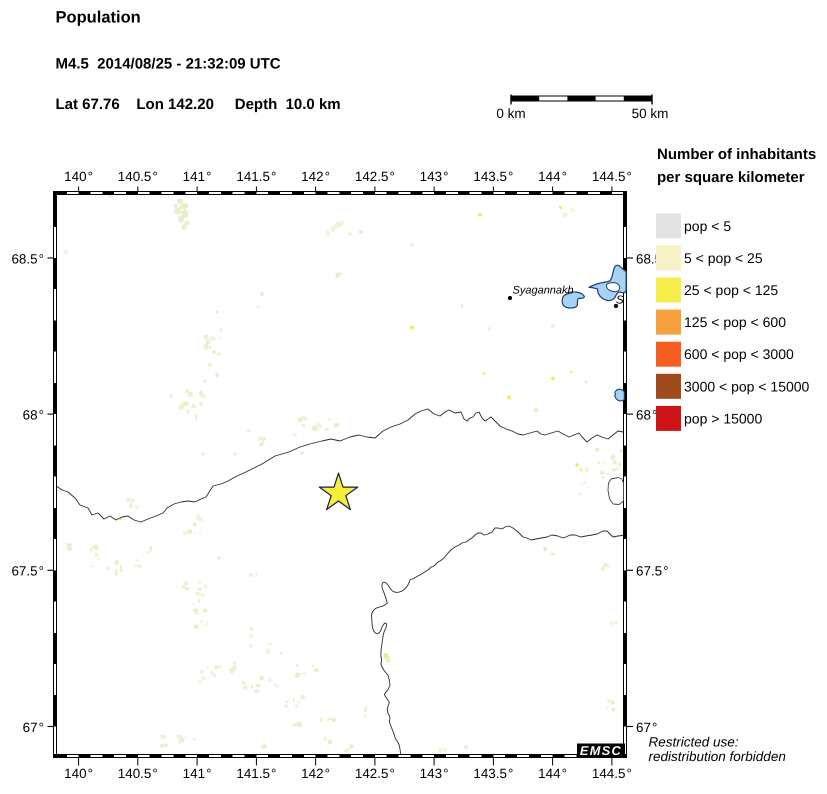  Describe the element at coordinates (27, 258) in the screenshot. I see `svg-text: 68.5 °` at that location.